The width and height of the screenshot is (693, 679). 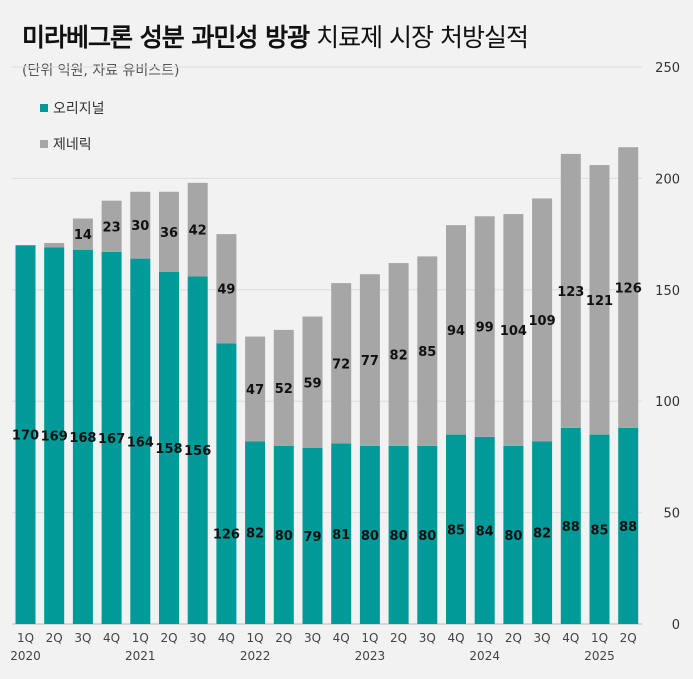 I want to click on data-label-original: 158, so click(x=168, y=449).